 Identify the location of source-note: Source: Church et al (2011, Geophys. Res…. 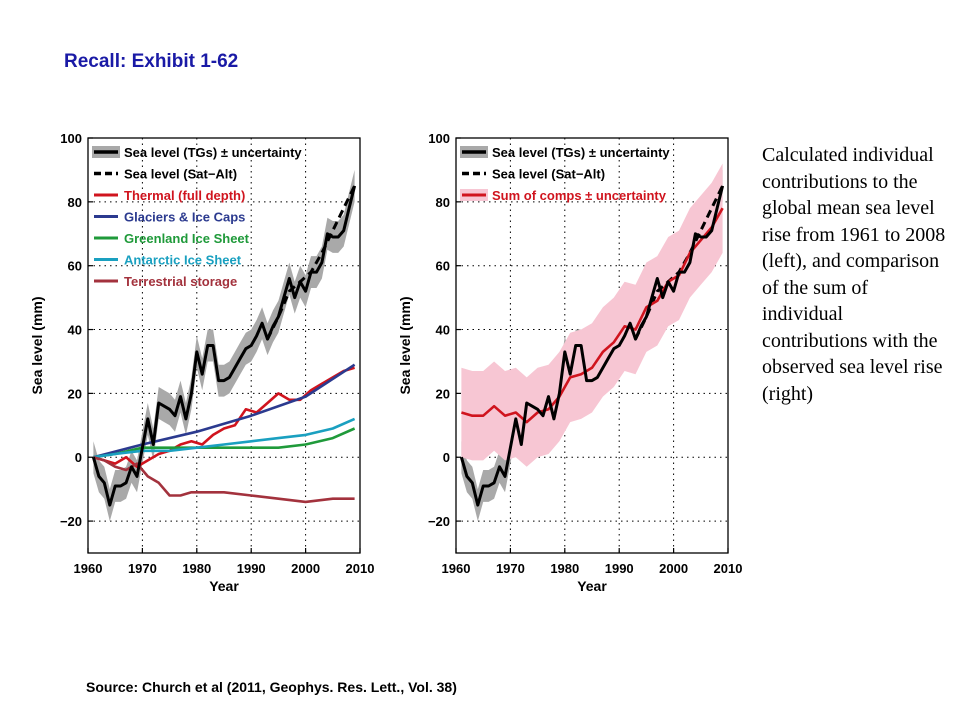
(271, 687).